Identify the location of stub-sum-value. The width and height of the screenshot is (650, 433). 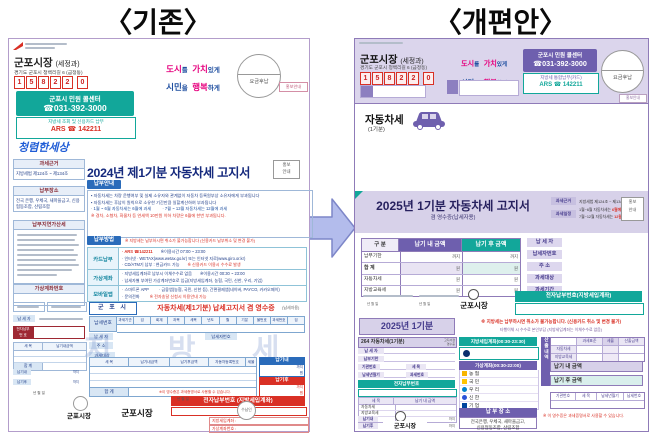
(64, 366).